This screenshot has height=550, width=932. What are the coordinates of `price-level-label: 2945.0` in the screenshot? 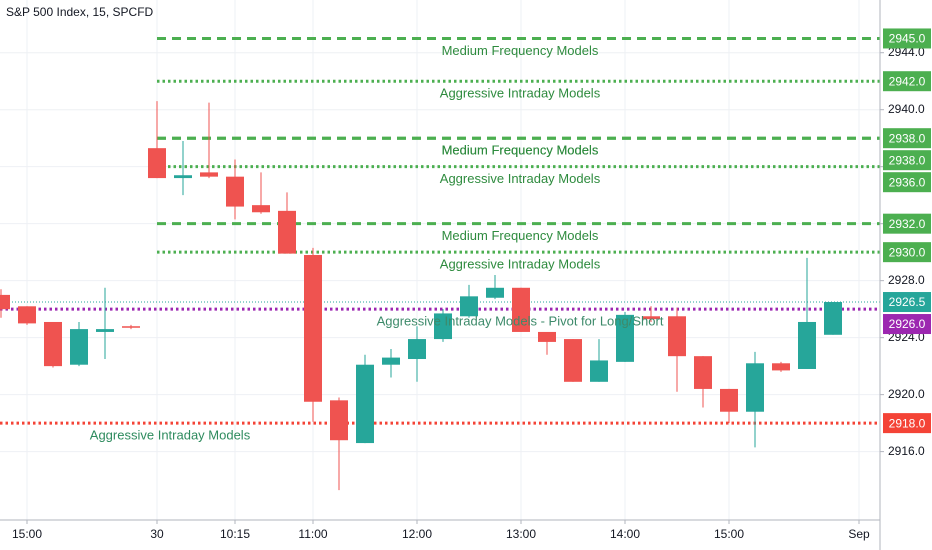 It's located at (907, 39).